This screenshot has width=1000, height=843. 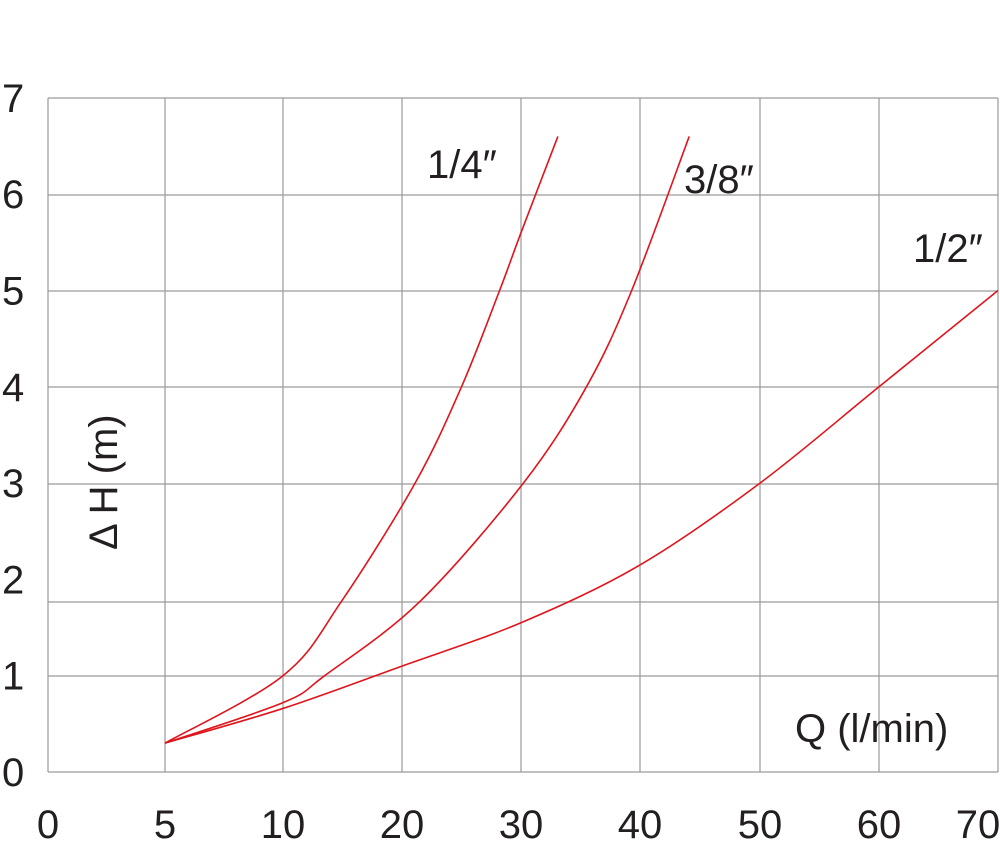 I want to click on y-tick-0: 0, so click(x=13, y=773).